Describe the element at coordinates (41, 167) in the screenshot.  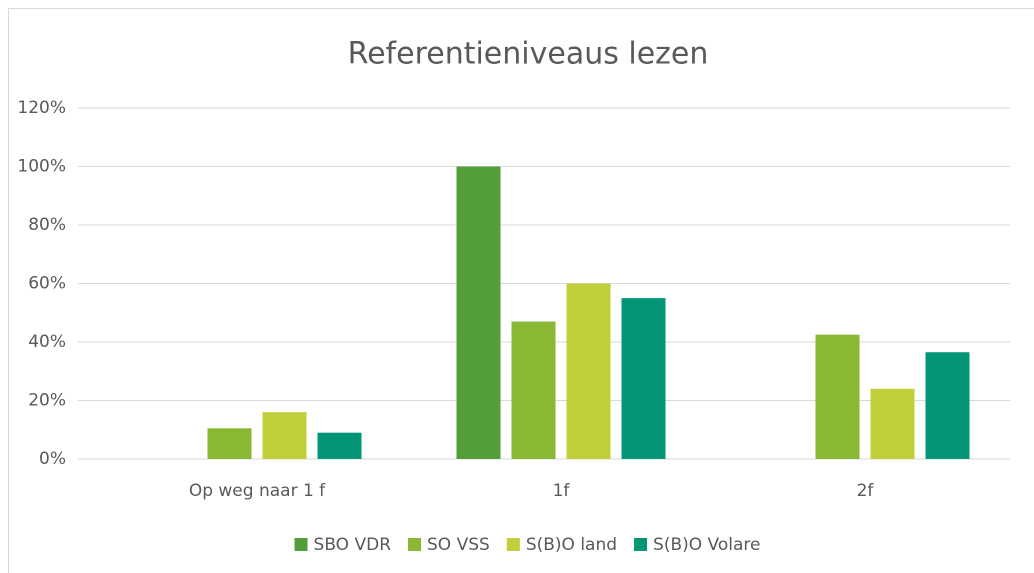
I see `y-tick-label: 100%` at that location.